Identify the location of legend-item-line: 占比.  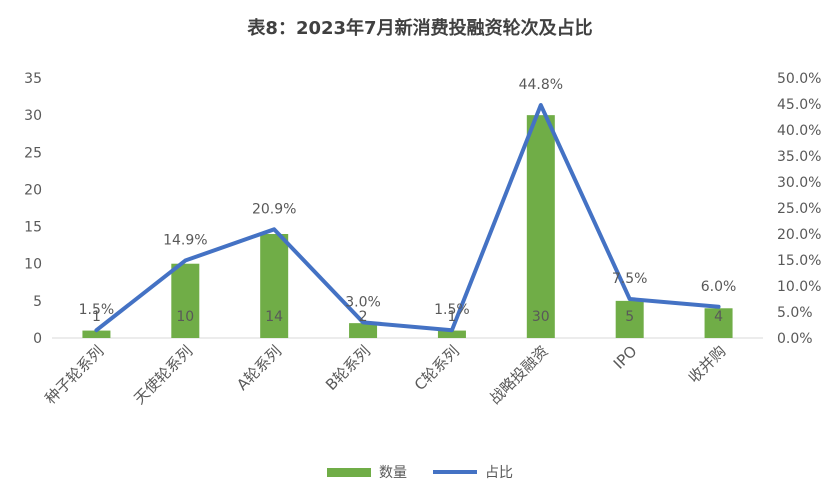
(473, 472).